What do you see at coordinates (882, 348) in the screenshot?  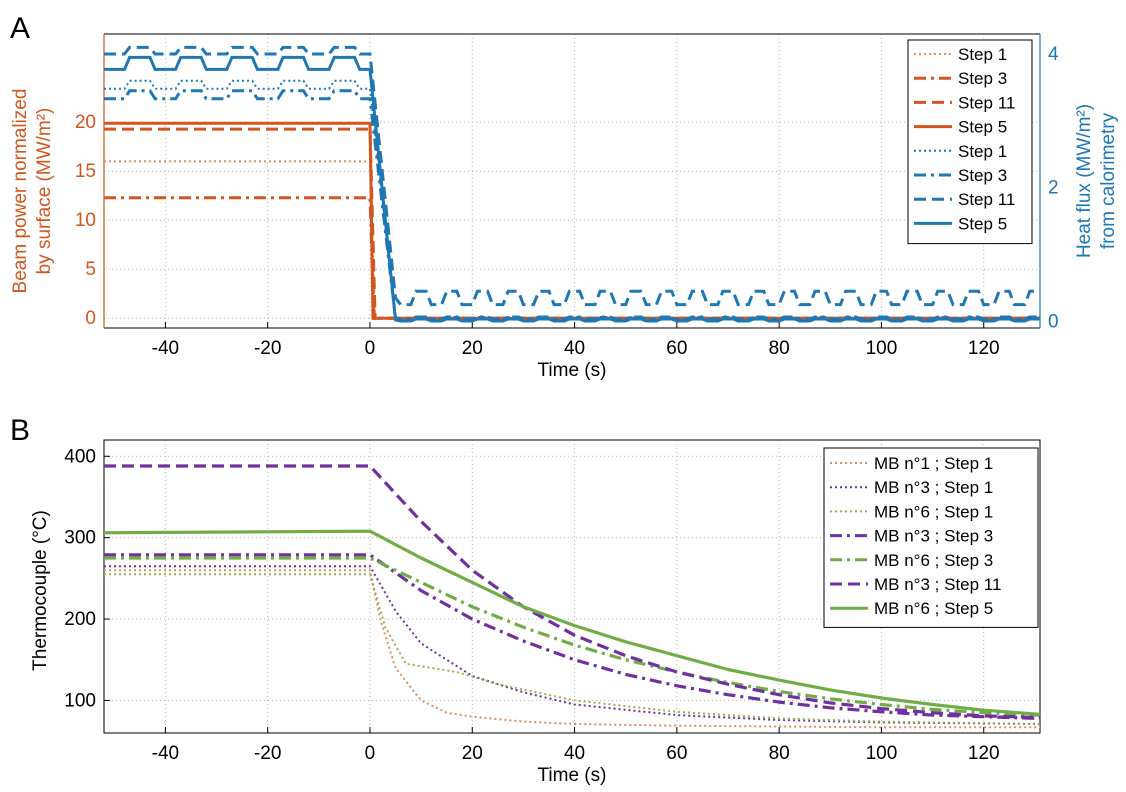 I see `panel-a-x-tick-label: 100` at bounding box center [882, 348].